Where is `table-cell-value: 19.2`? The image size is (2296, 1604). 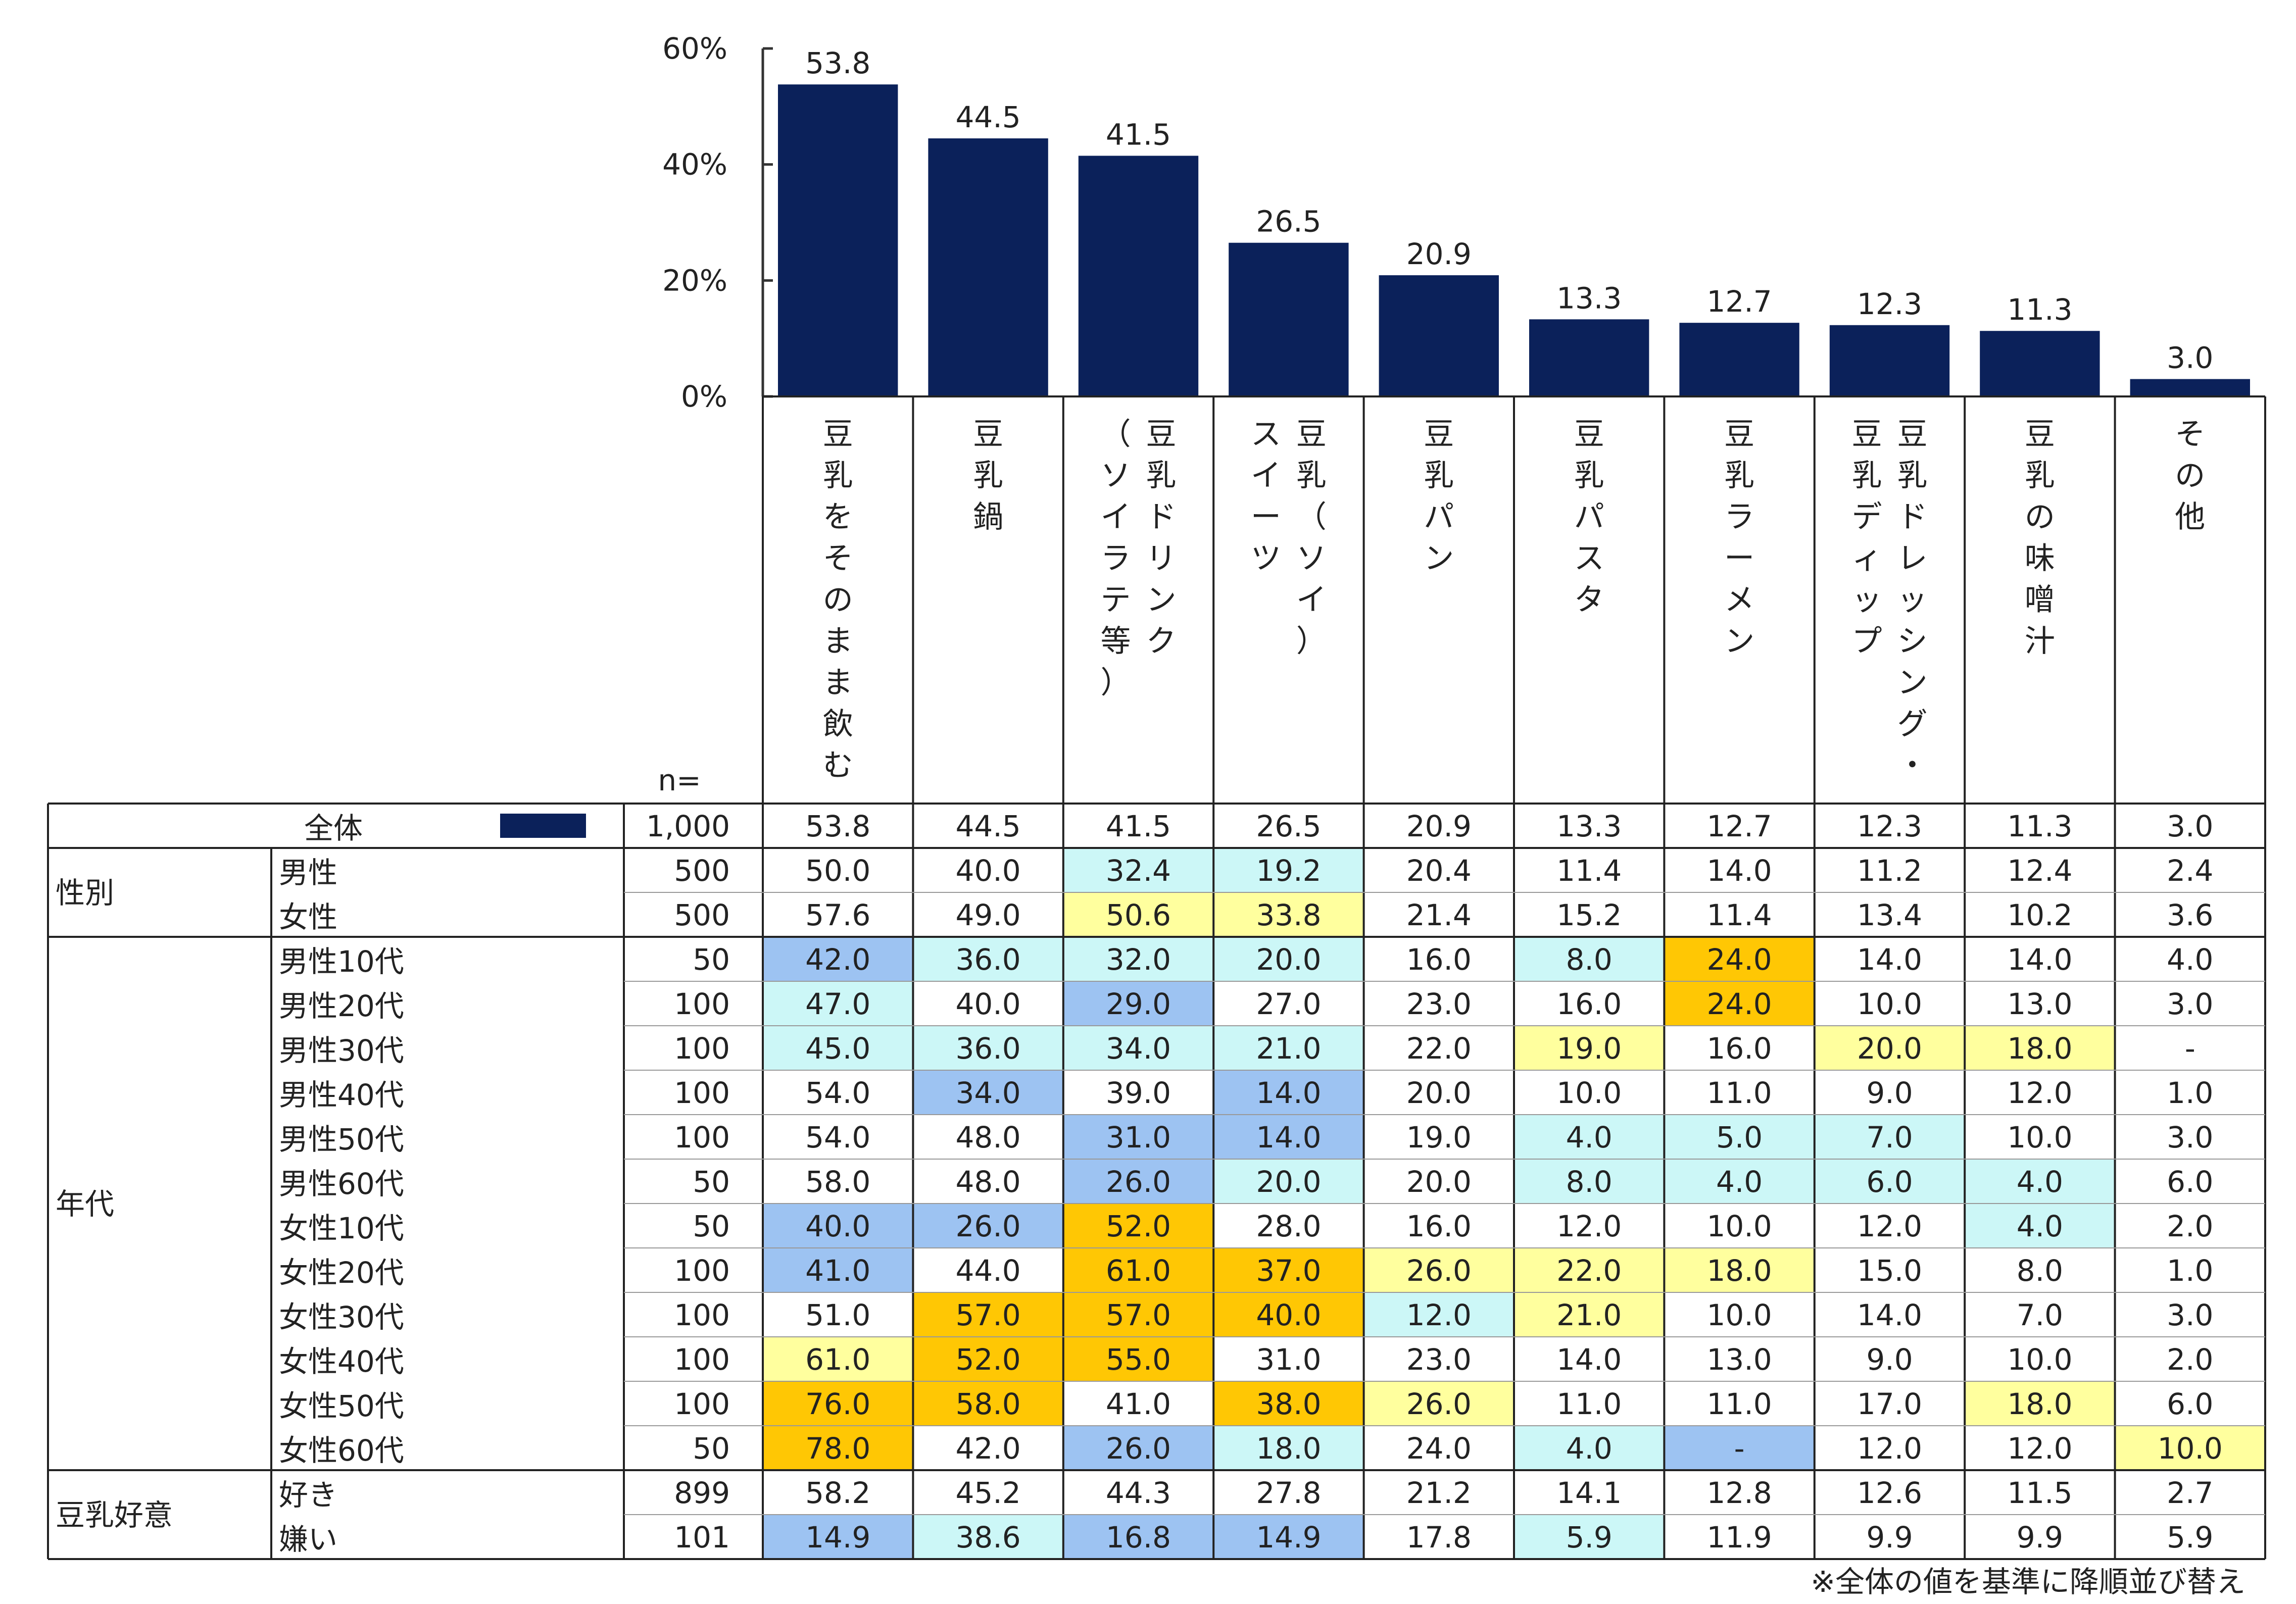
table-cell-value: 19.2 is located at coordinates (1288, 871).